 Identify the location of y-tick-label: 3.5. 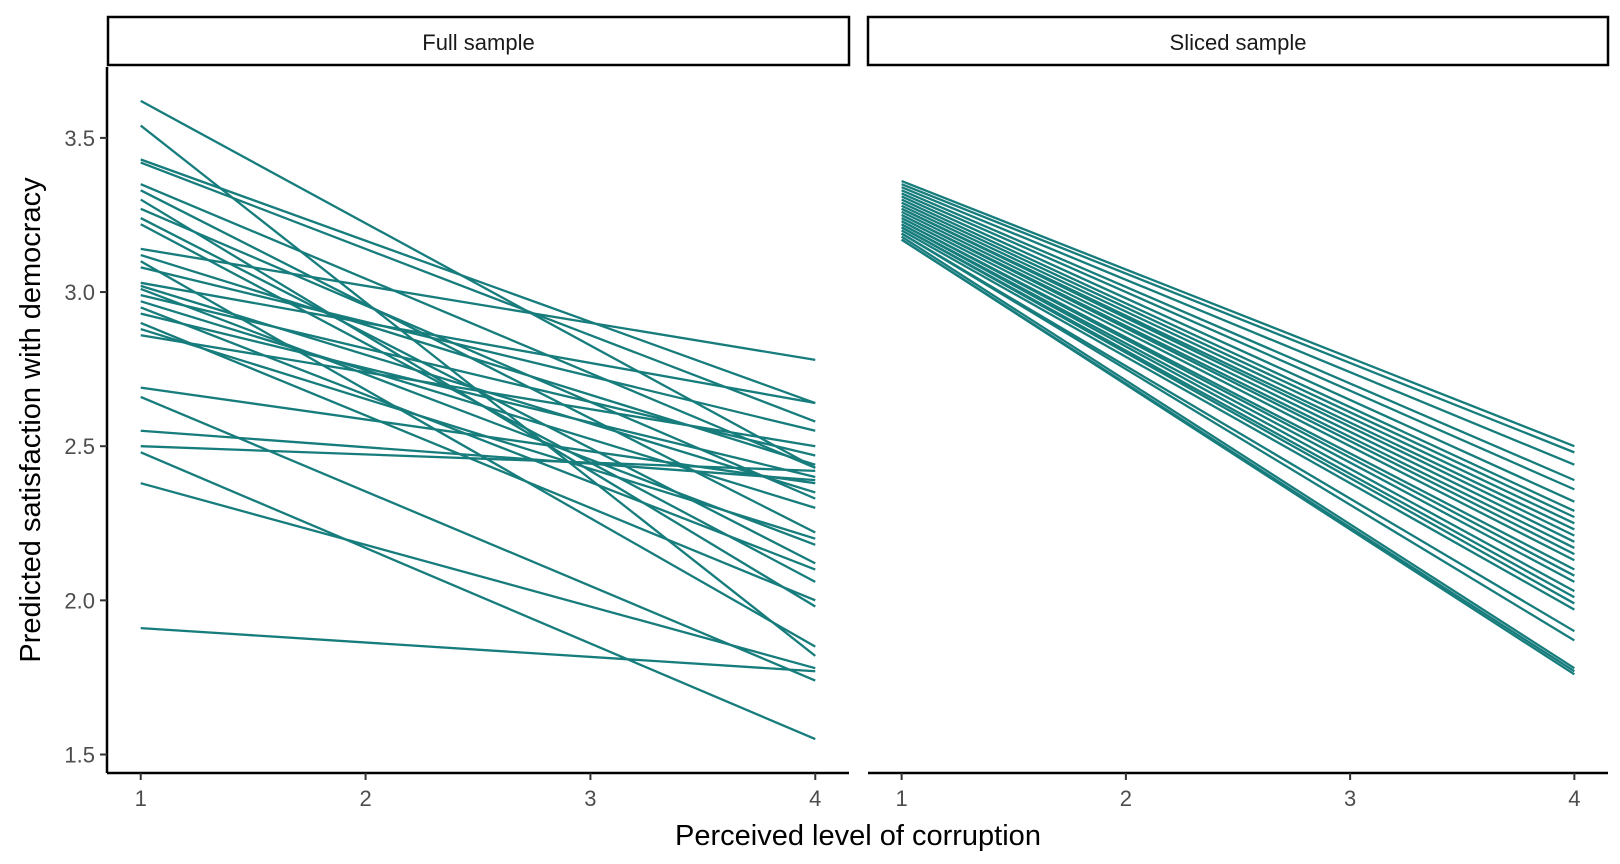
(79, 138).